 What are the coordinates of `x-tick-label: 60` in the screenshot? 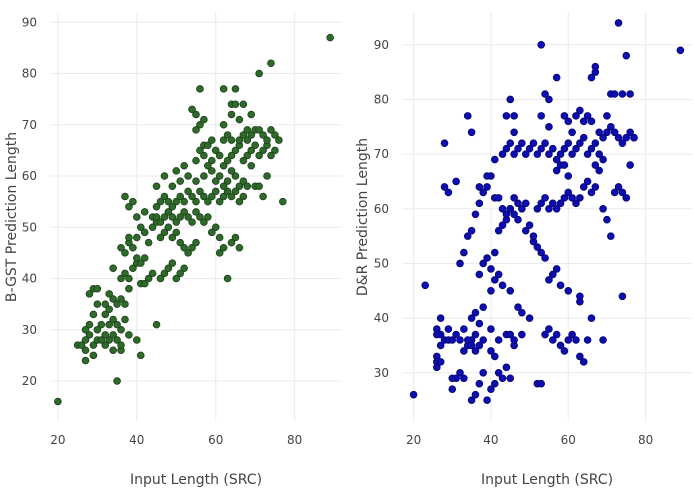 It's located at (215, 440).